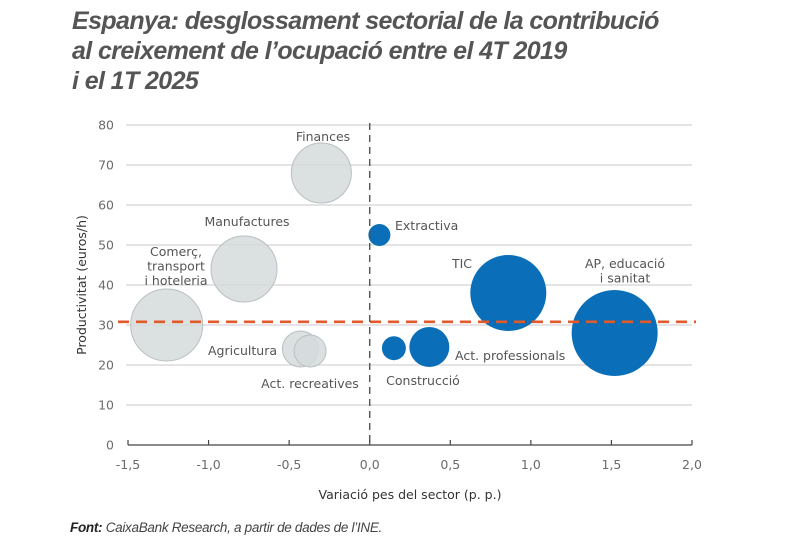 Image resolution: width=800 pixels, height=550 pixels. Describe the element at coordinates (450, 464) in the screenshot. I see `x-tick-label: 0,5` at that location.